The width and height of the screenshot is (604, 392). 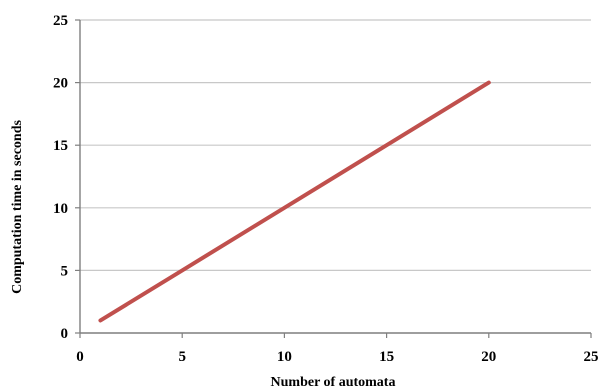 What do you see at coordinates (333, 382) in the screenshot?
I see `x-axis-title: Number of automata` at bounding box center [333, 382].